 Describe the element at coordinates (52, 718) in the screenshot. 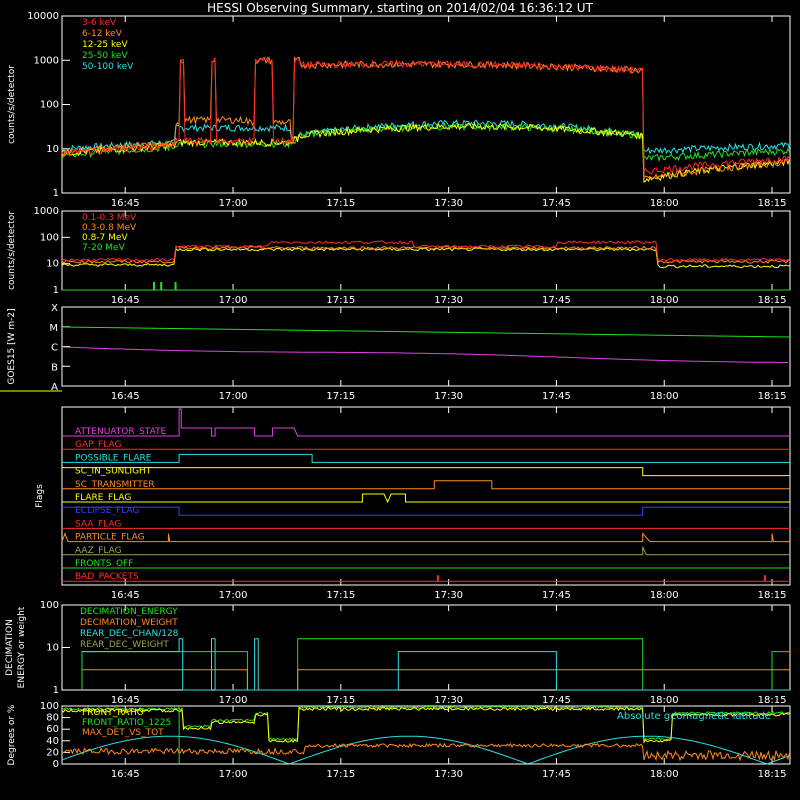

I see `y-tick-label: 80` at that location.